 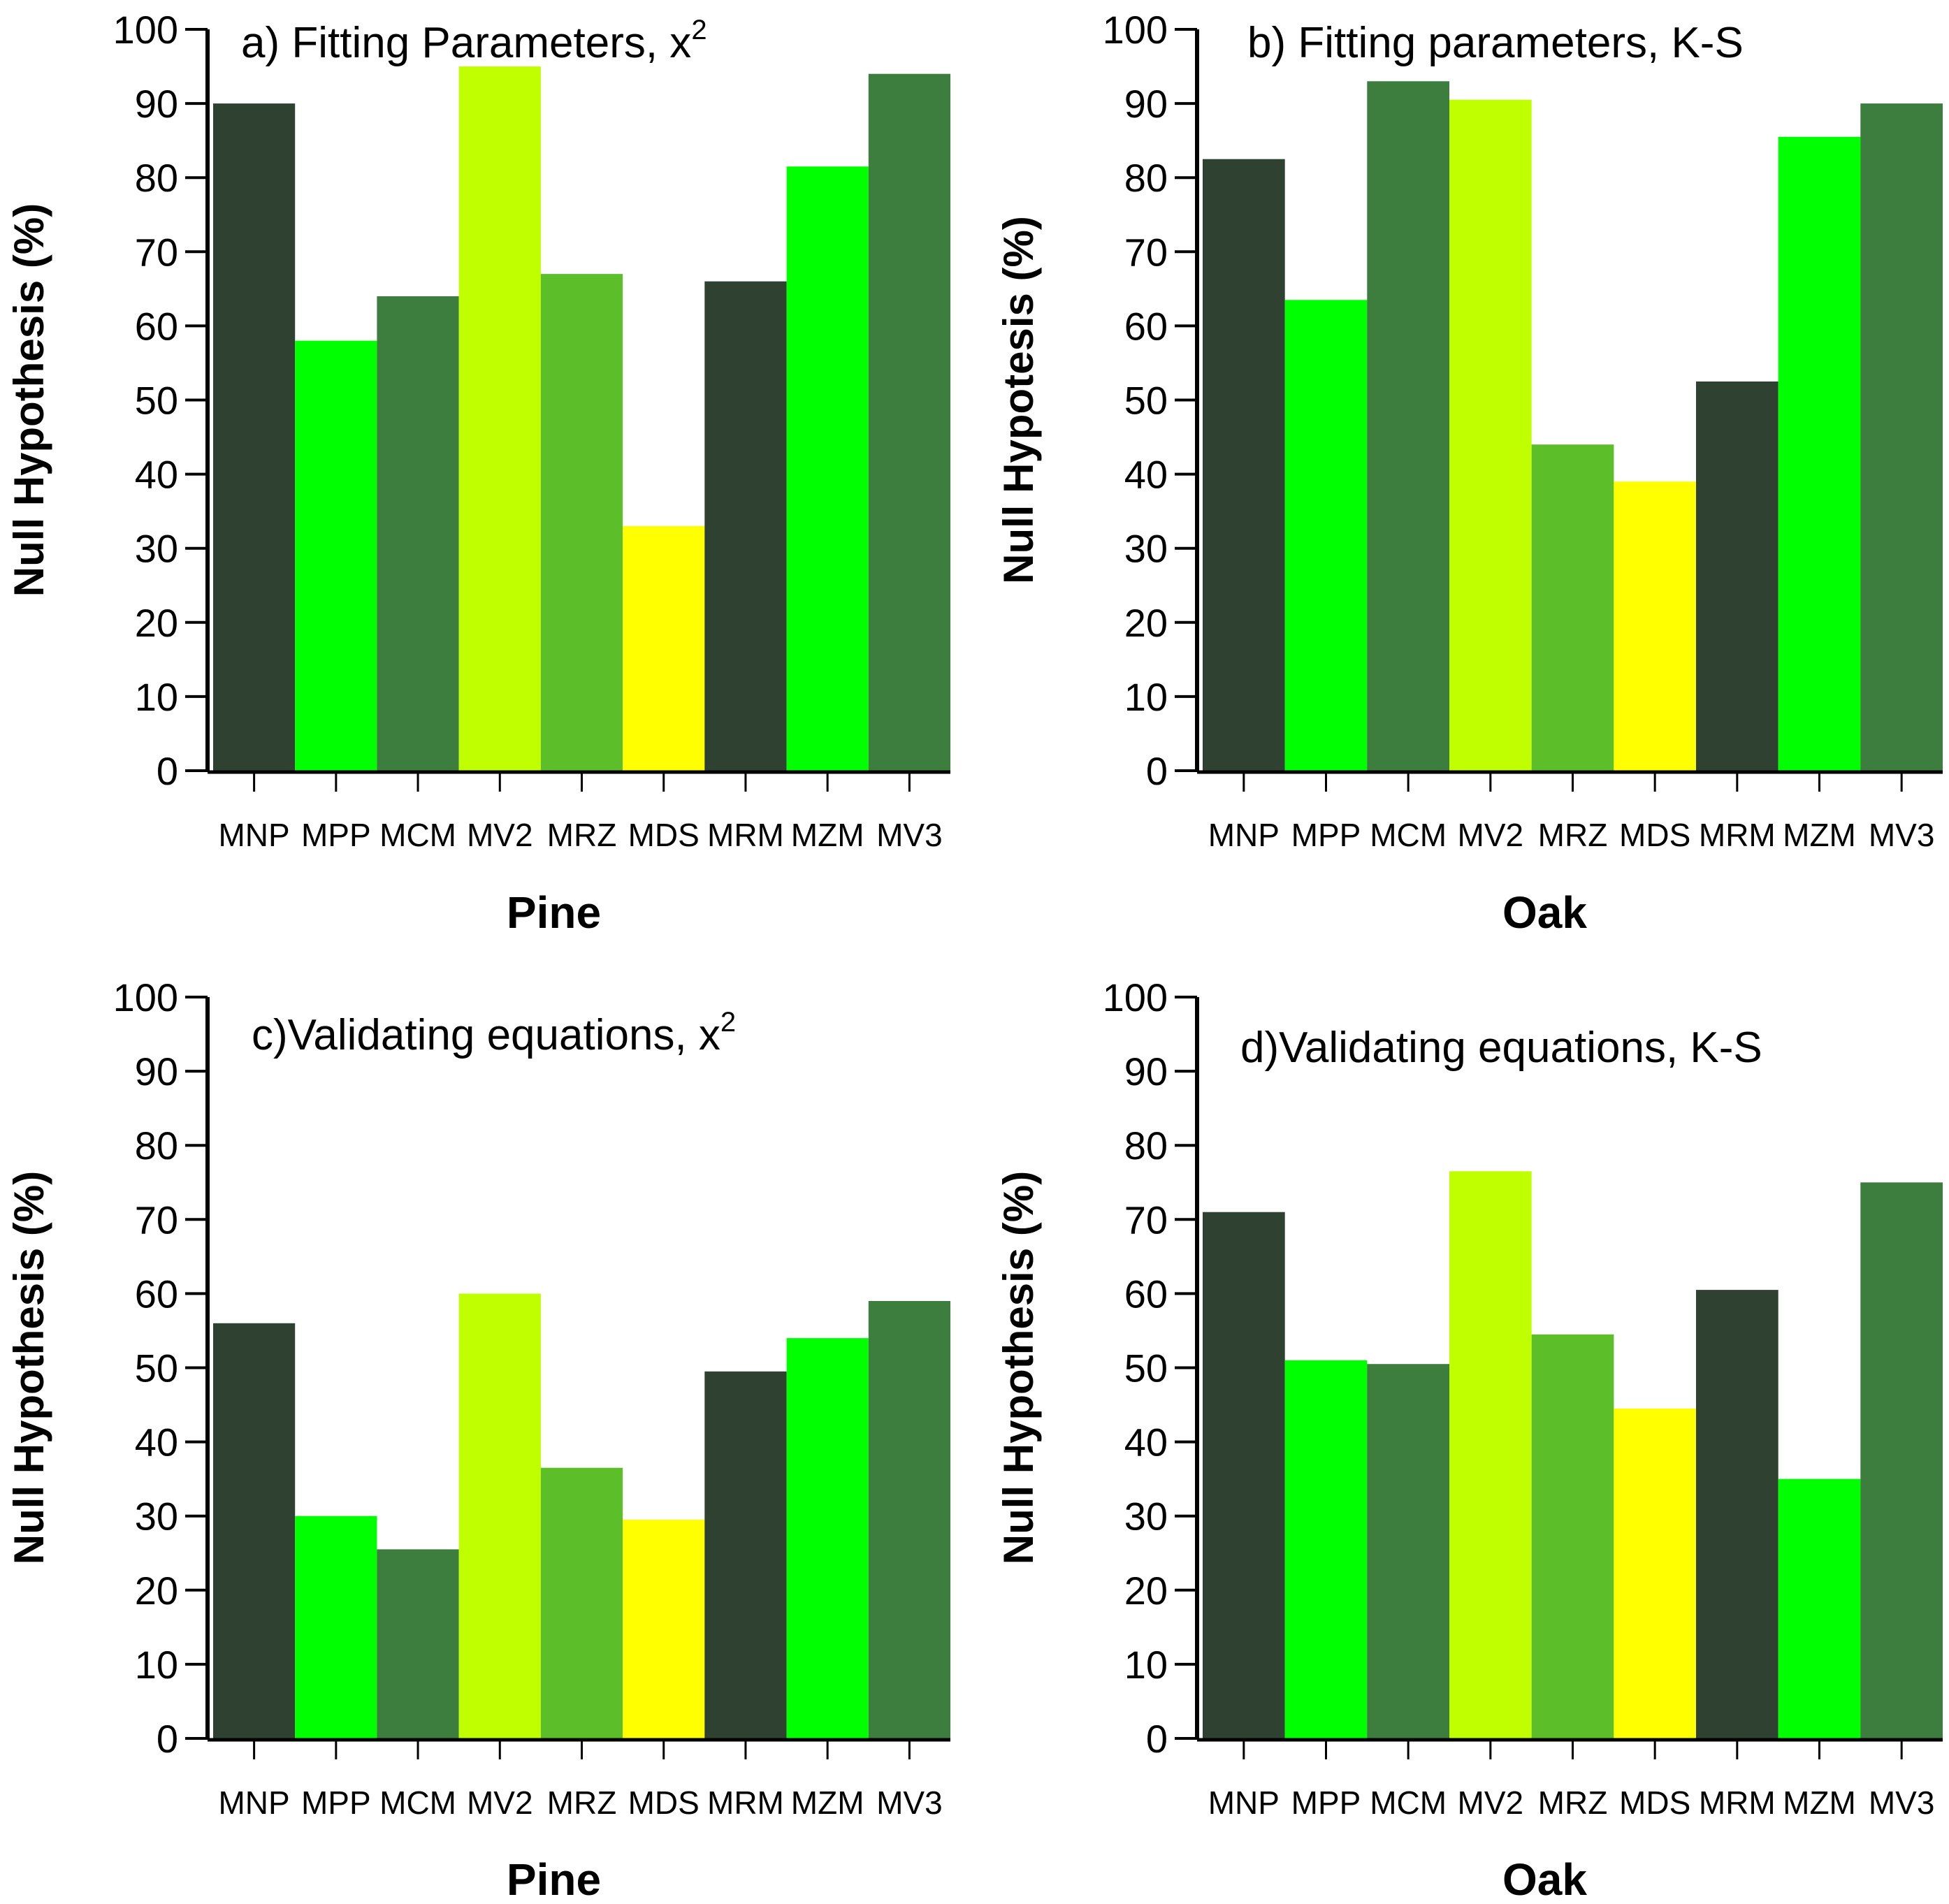 I want to click on y-axis-label: Null Hypothesis (%), so click(x=29, y=400).